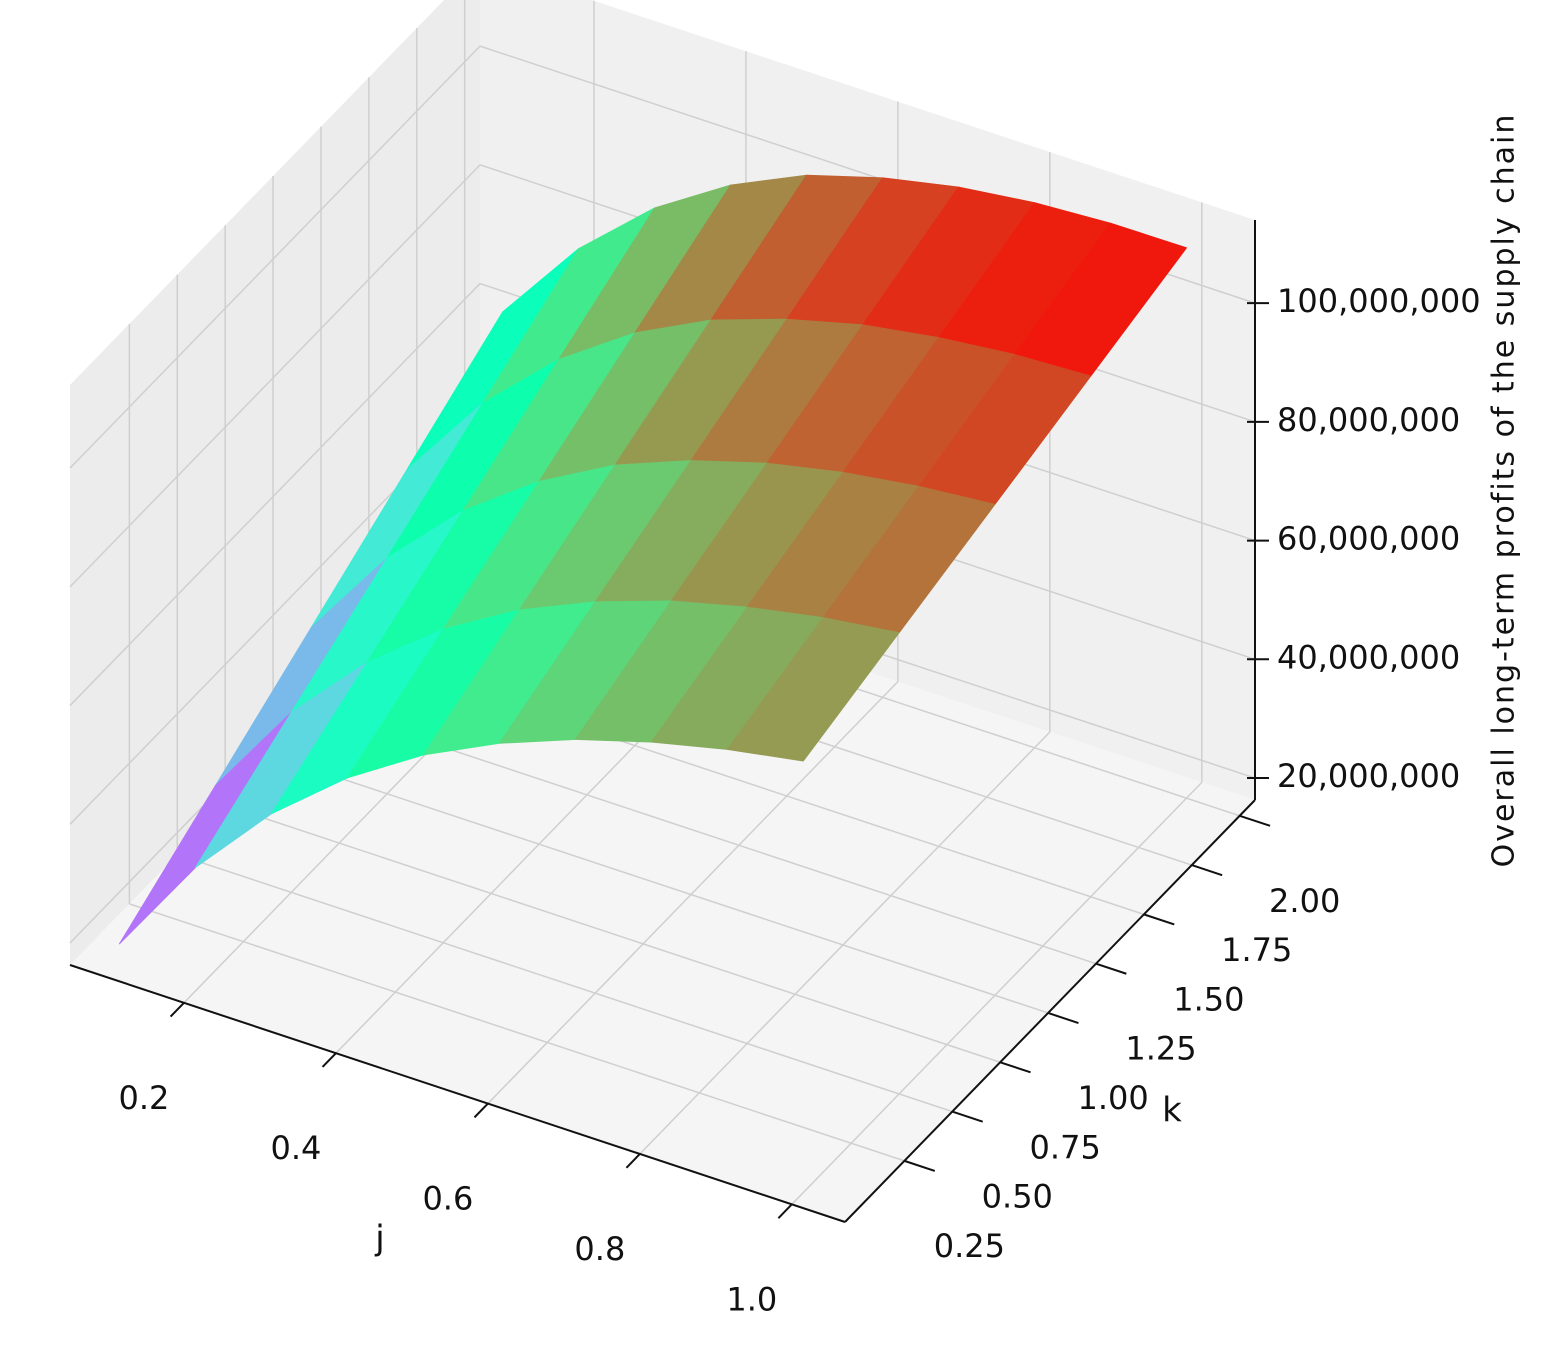 The image size is (1562, 1371). I want to click on z-tick-label: 80,000,000, so click(1368, 420).